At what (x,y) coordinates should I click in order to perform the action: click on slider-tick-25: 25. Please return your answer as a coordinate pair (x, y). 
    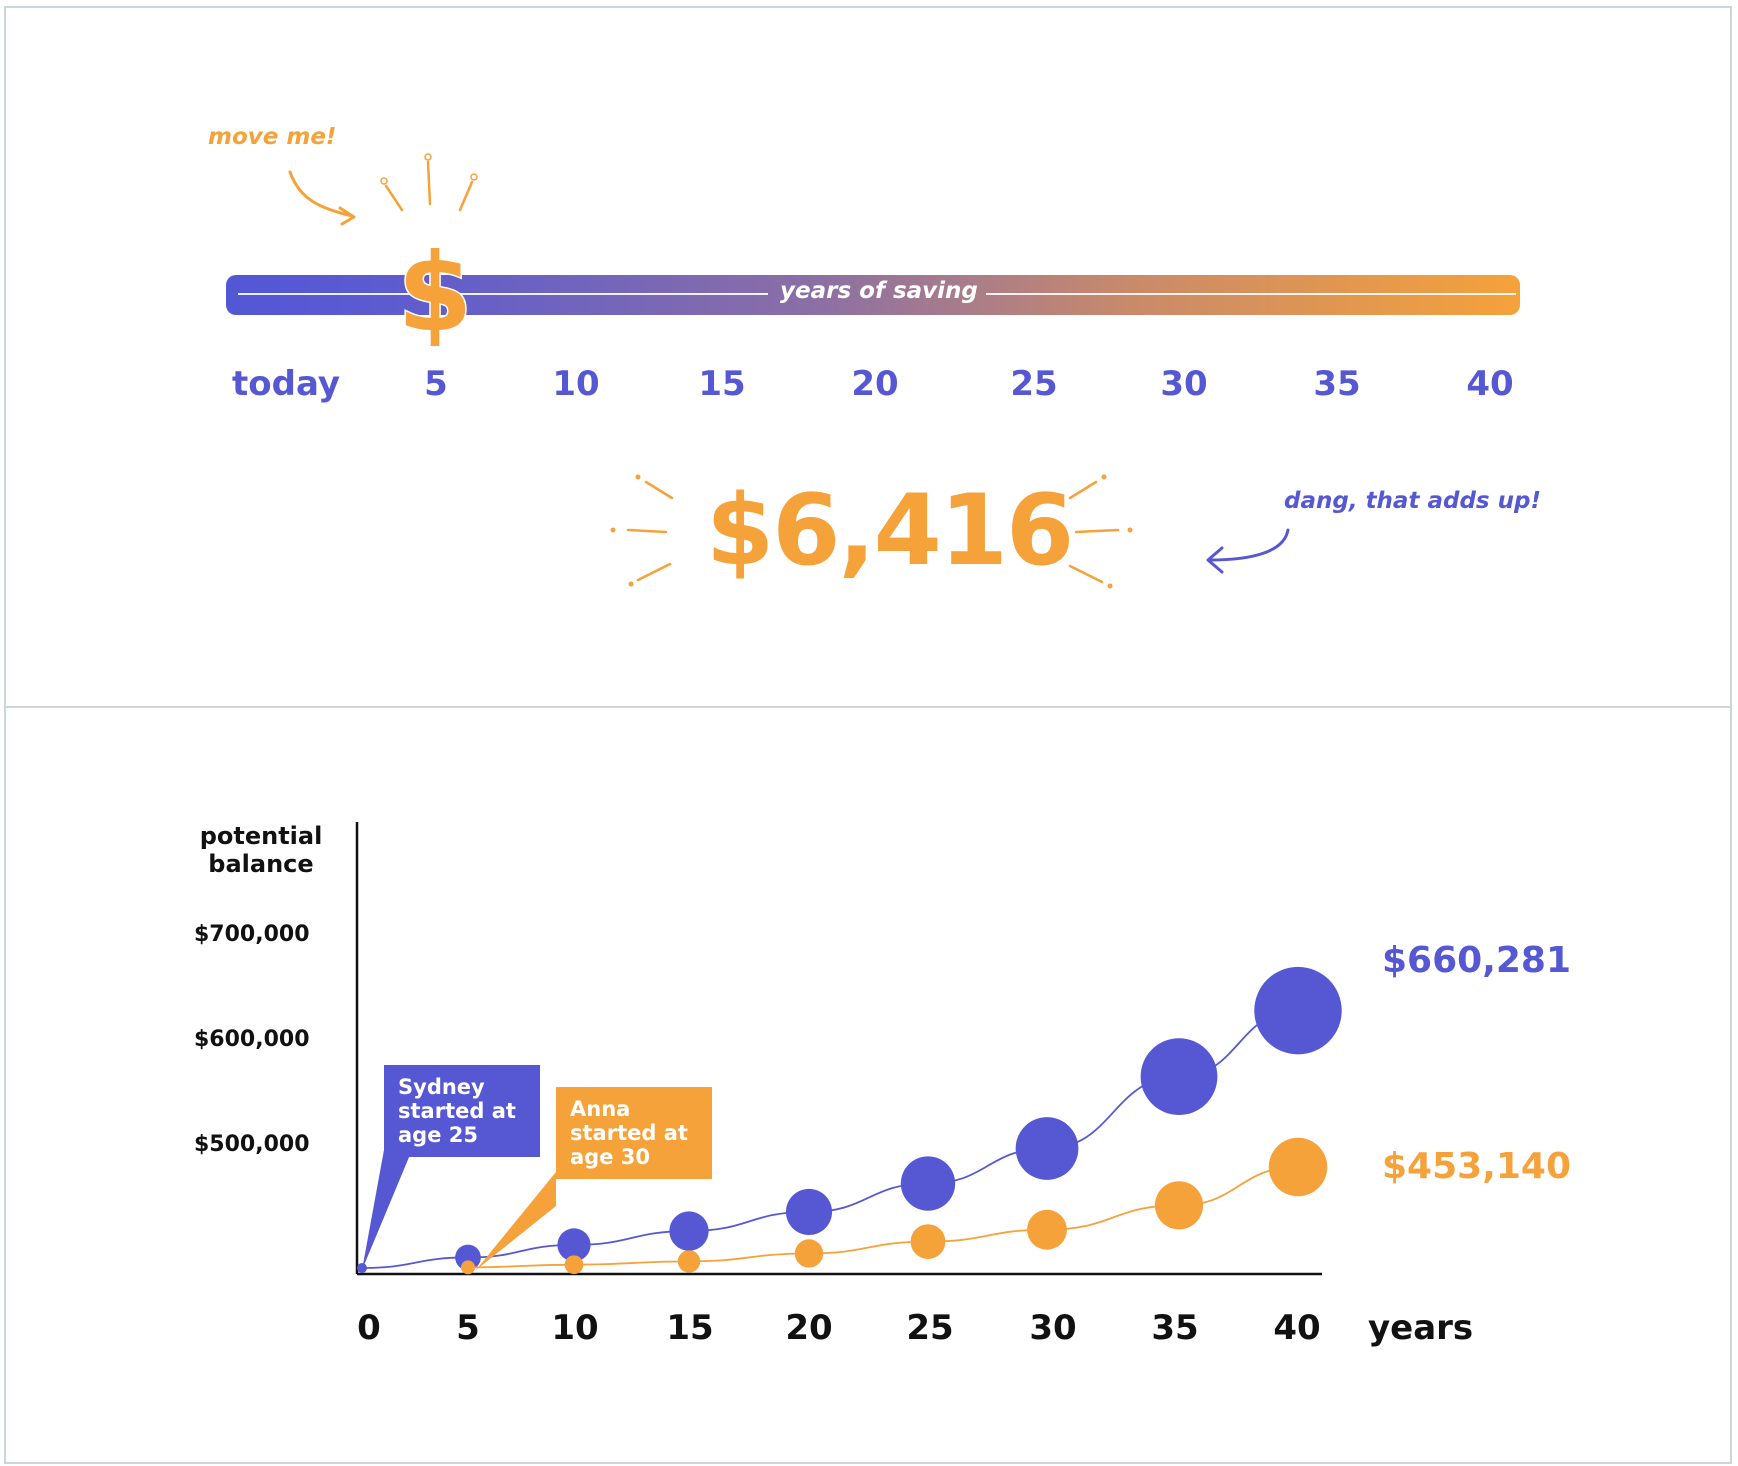
    Looking at the image, I should click on (1034, 384).